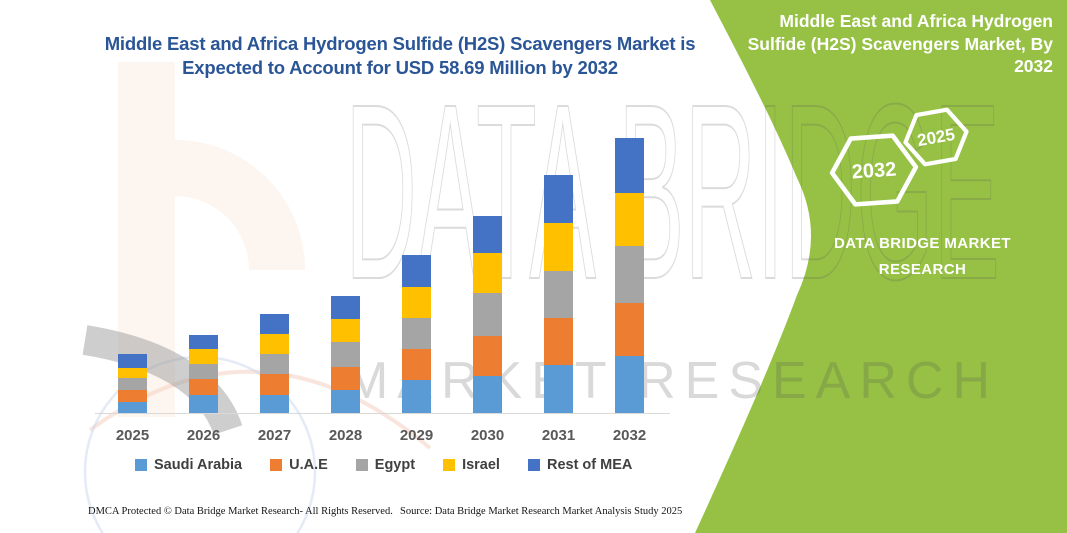 The height and width of the screenshot is (533, 1067). I want to click on bar-segment-saudi-arabia-2027, so click(274, 403).